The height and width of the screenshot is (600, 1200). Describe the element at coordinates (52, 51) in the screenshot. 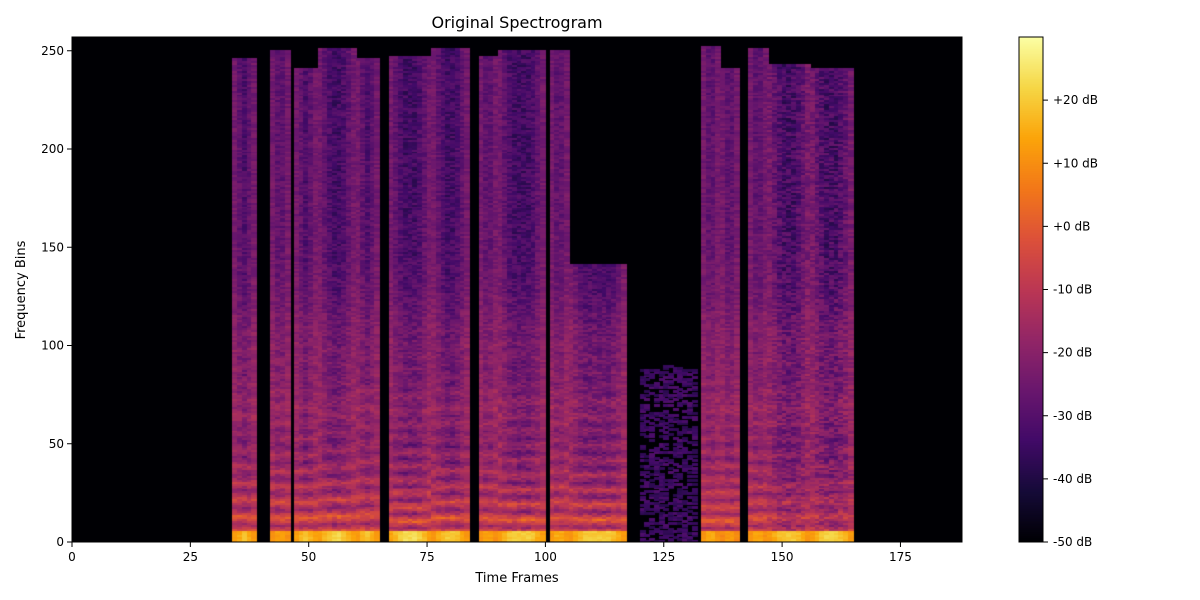

I see `y-tick-label: 250` at that location.